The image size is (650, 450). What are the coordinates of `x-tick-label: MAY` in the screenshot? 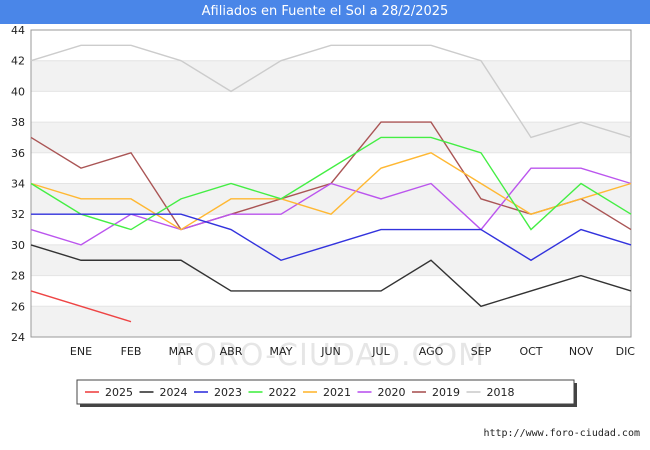 It's located at (281, 351).